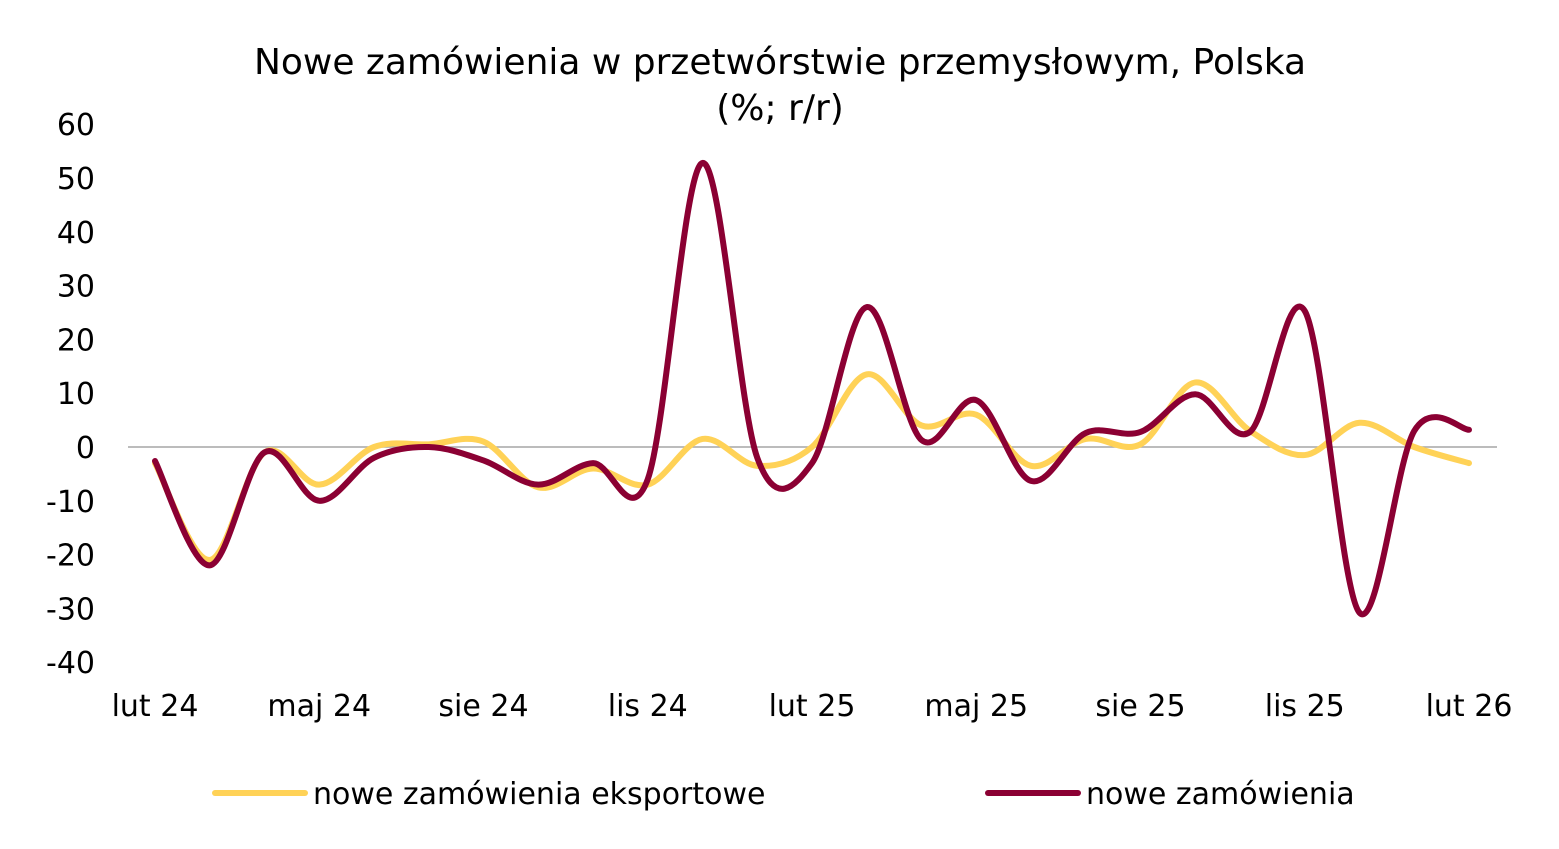 The image size is (1559, 849). What do you see at coordinates (76, 287) in the screenshot?
I see `y-tick-label: 30` at bounding box center [76, 287].